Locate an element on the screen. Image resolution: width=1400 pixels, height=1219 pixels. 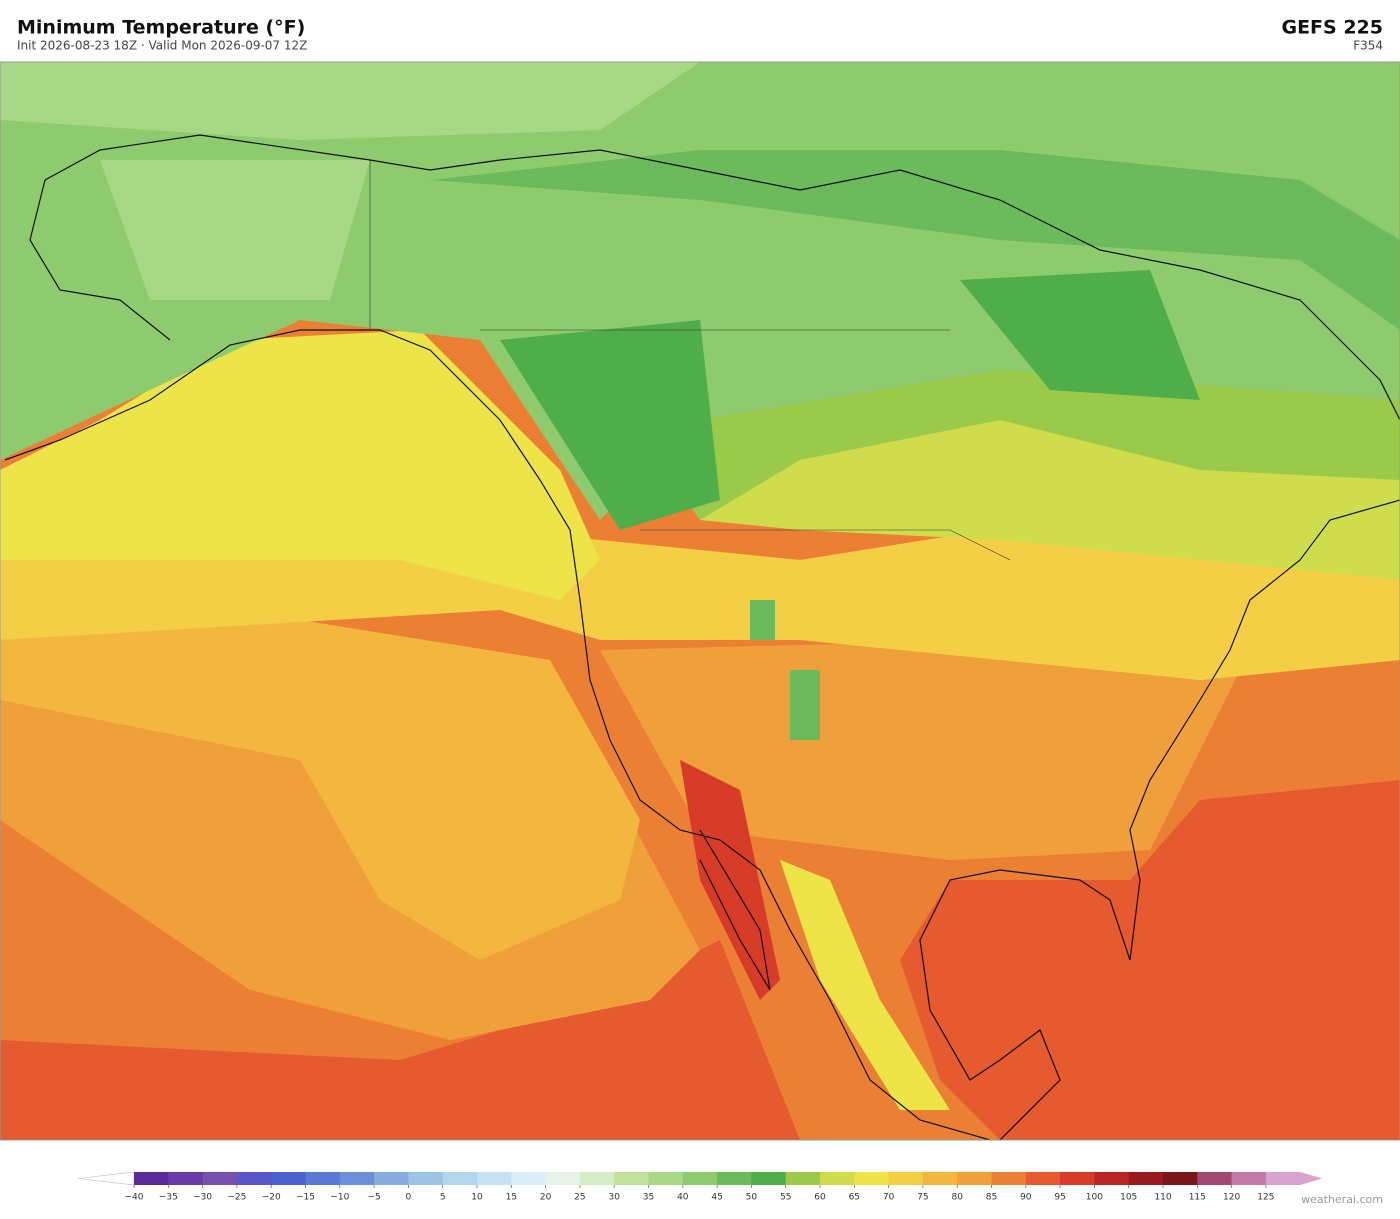
colorbar-tick-label: −20 is located at coordinates (271, 1198).